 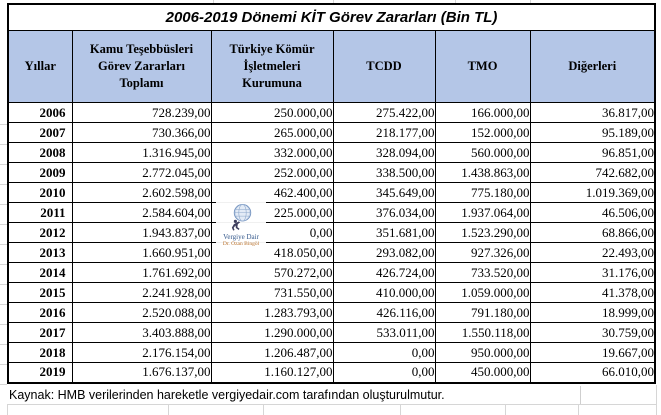 What do you see at coordinates (141, 132) in the screenshot?
I see `value-cell: 730.366,00` at bounding box center [141, 132].